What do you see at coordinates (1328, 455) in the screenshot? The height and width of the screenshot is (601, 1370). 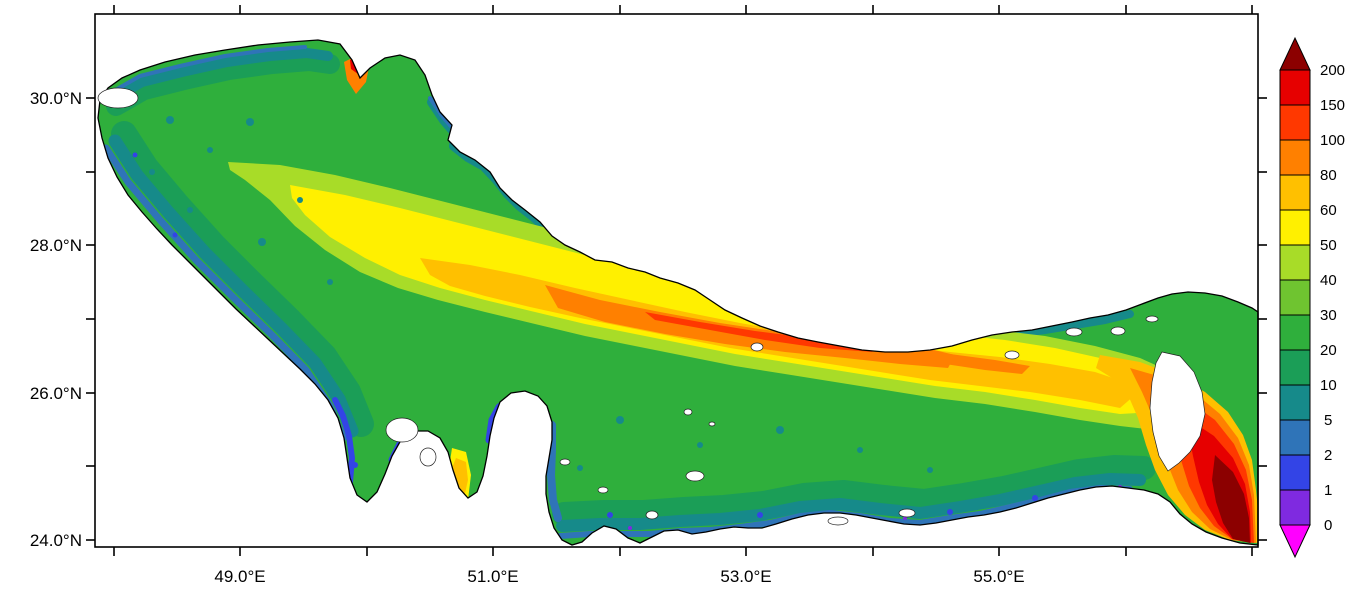 I see `colorbar-tick-label: 2` at bounding box center [1328, 455].